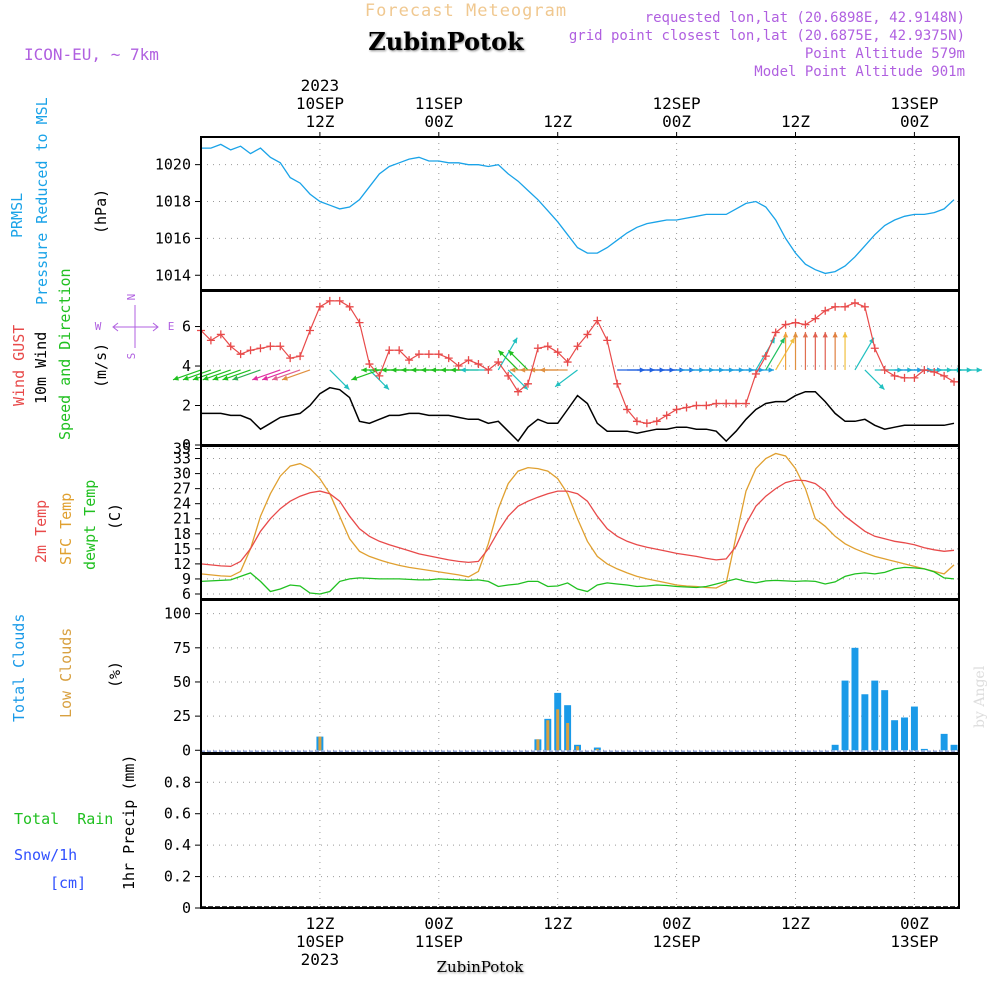  What do you see at coordinates (115, 516) in the screenshot?
I see `temp-unit: (C)` at bounding box center [115, 516].